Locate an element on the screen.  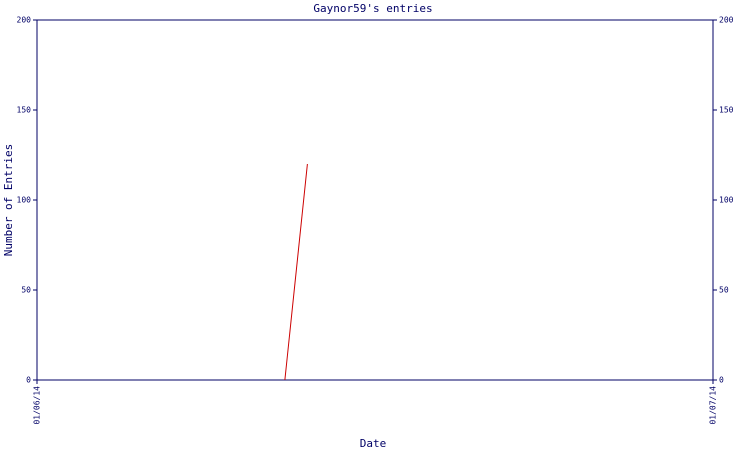
x-axis-label: Date is located at coordinates (373, 443).